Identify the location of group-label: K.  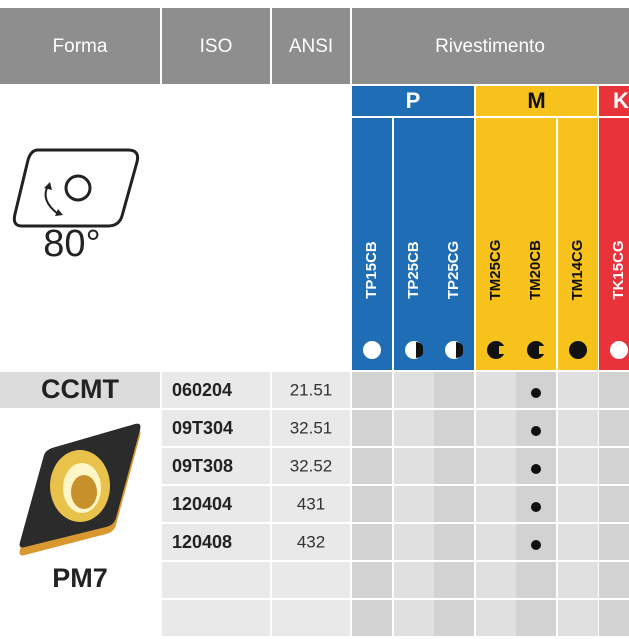
(621, 100).